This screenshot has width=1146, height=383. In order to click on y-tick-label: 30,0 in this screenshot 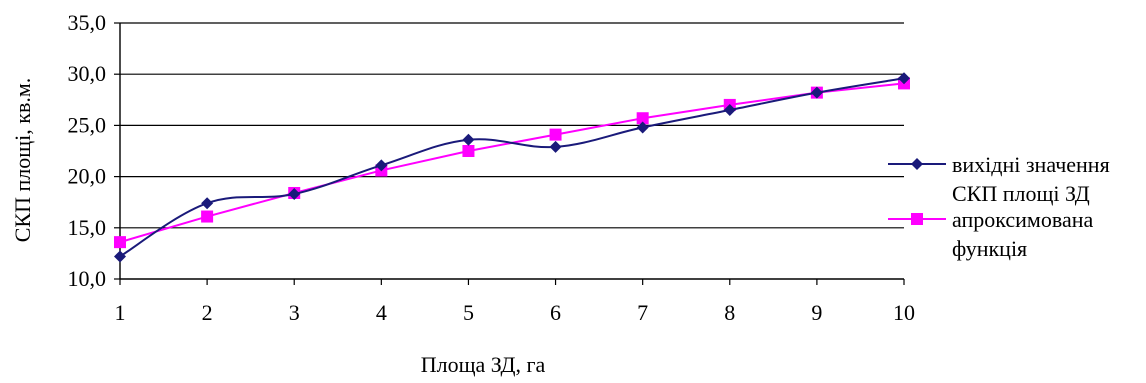, I will do `click(87, 73)`.